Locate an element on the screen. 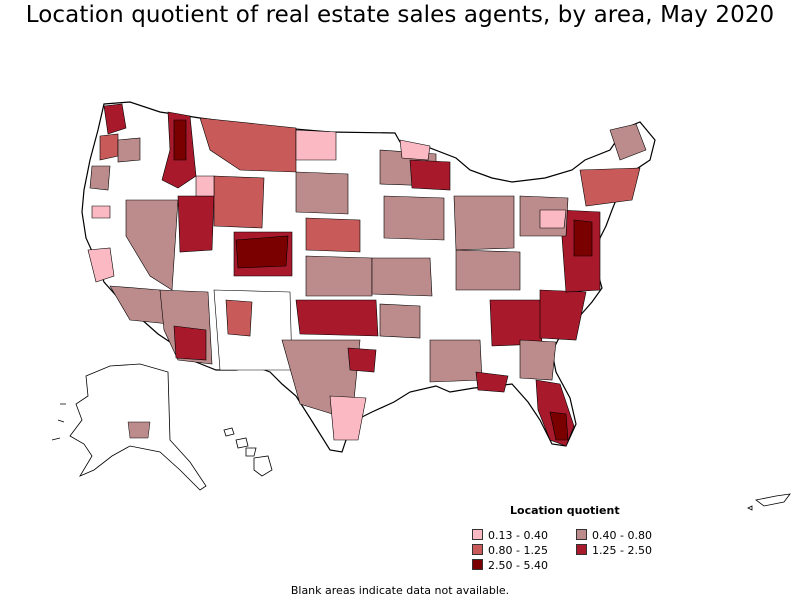  legend-label: 0.80 - 1.25 is located at coordinates (518, 550).